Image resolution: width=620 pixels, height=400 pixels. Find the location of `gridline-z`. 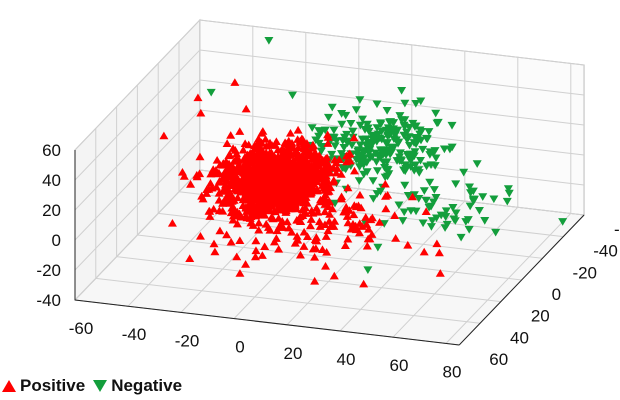

gridline-z is located at coordinates (137, 115).